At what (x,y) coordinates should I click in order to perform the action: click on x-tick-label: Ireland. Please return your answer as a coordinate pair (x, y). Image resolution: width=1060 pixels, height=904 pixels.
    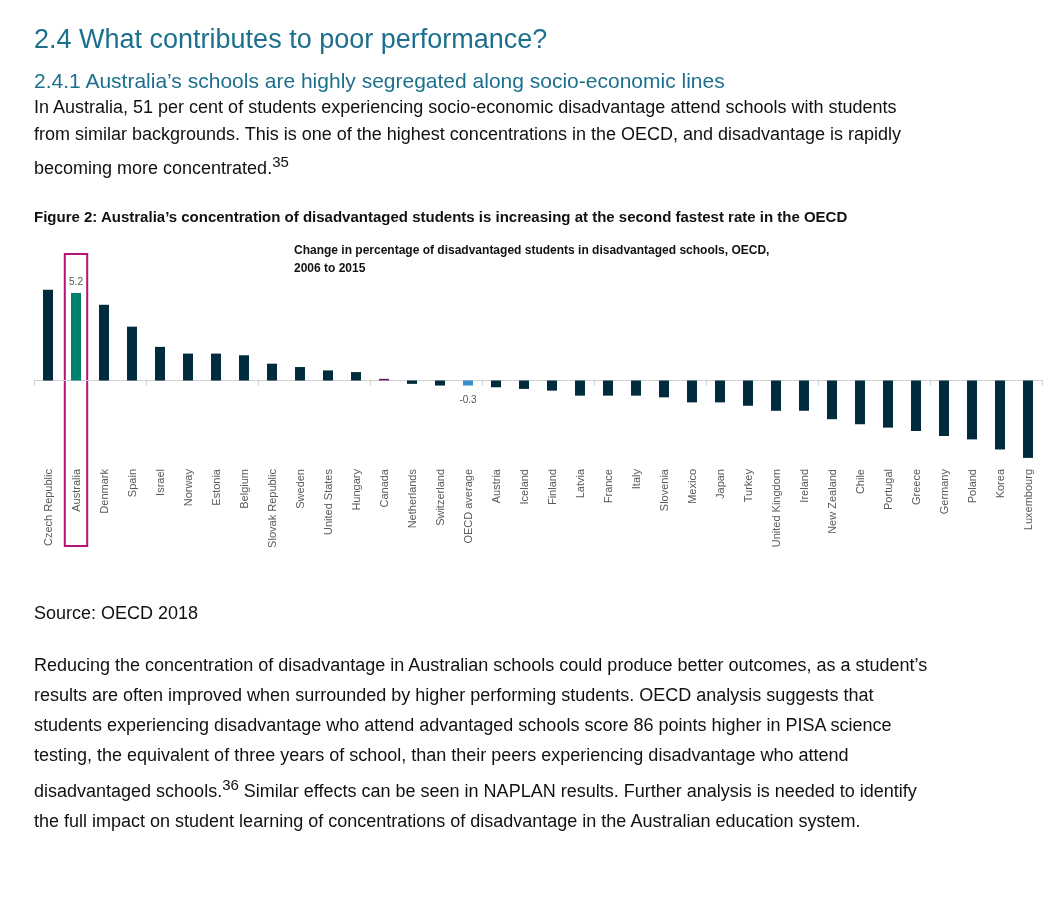
    Looking at the image, I should click on (804, 486).